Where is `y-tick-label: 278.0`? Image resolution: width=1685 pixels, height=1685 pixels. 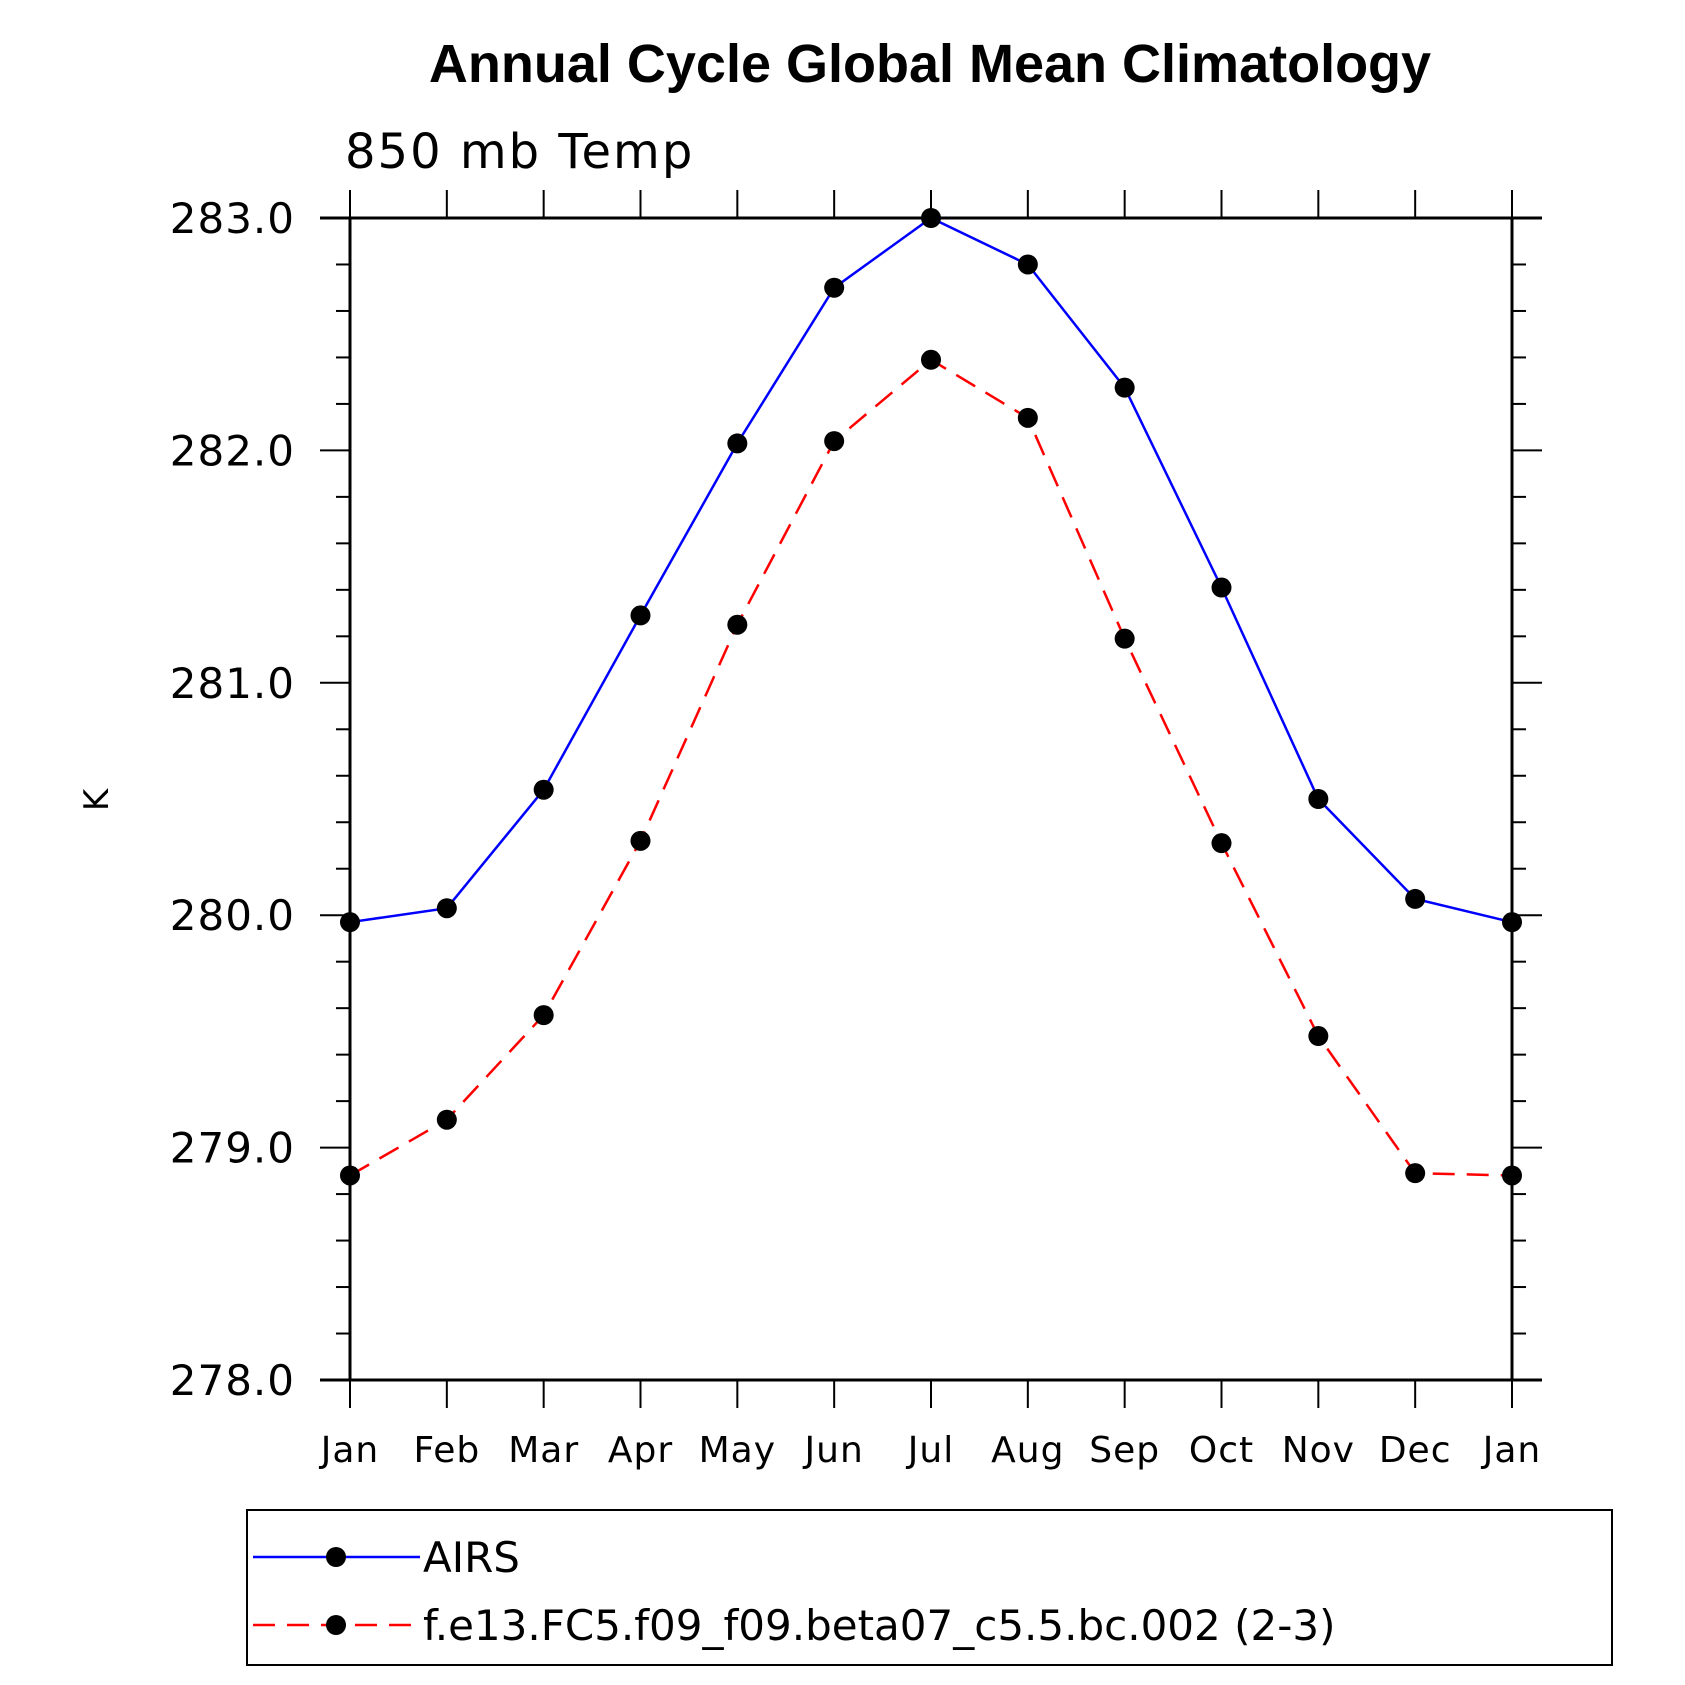
y-tick-label: 278.0 is located at coordinates (232, 1380).